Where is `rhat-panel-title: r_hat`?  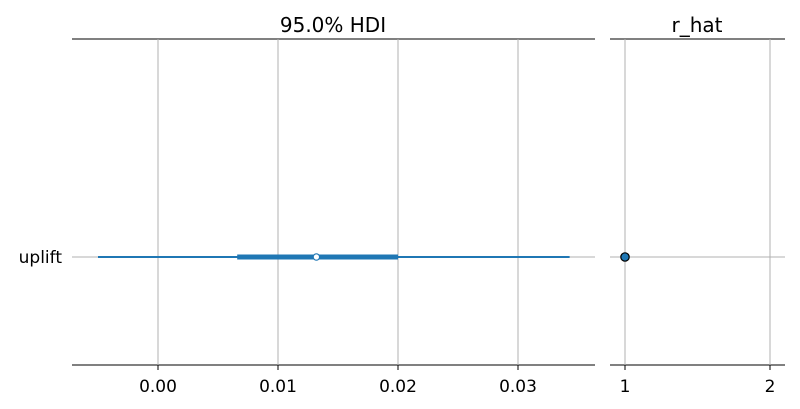
rhat-panel-title: r_hat is located at coordinates (697, 25).